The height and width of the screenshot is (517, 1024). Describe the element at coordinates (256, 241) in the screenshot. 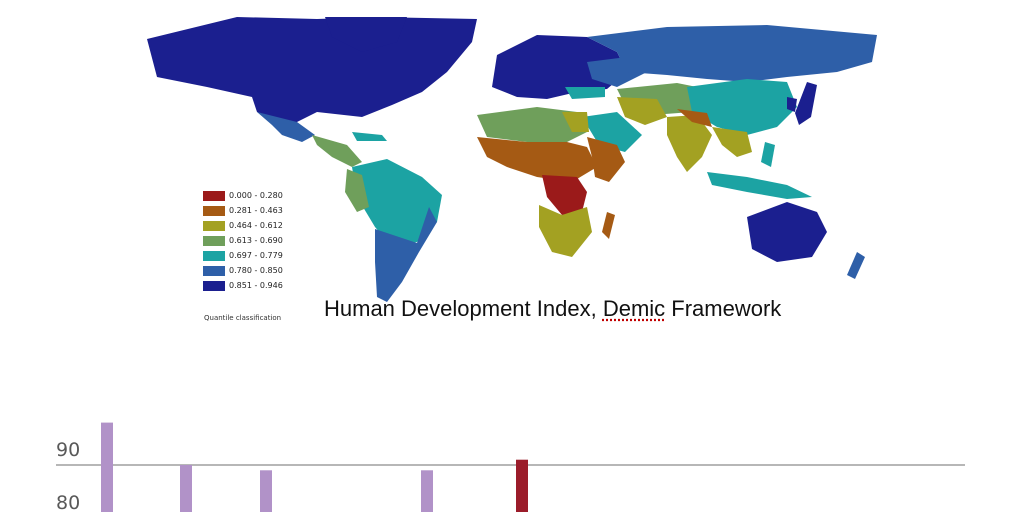

I see `legend-label: 0.613 - 0.690` at that location.